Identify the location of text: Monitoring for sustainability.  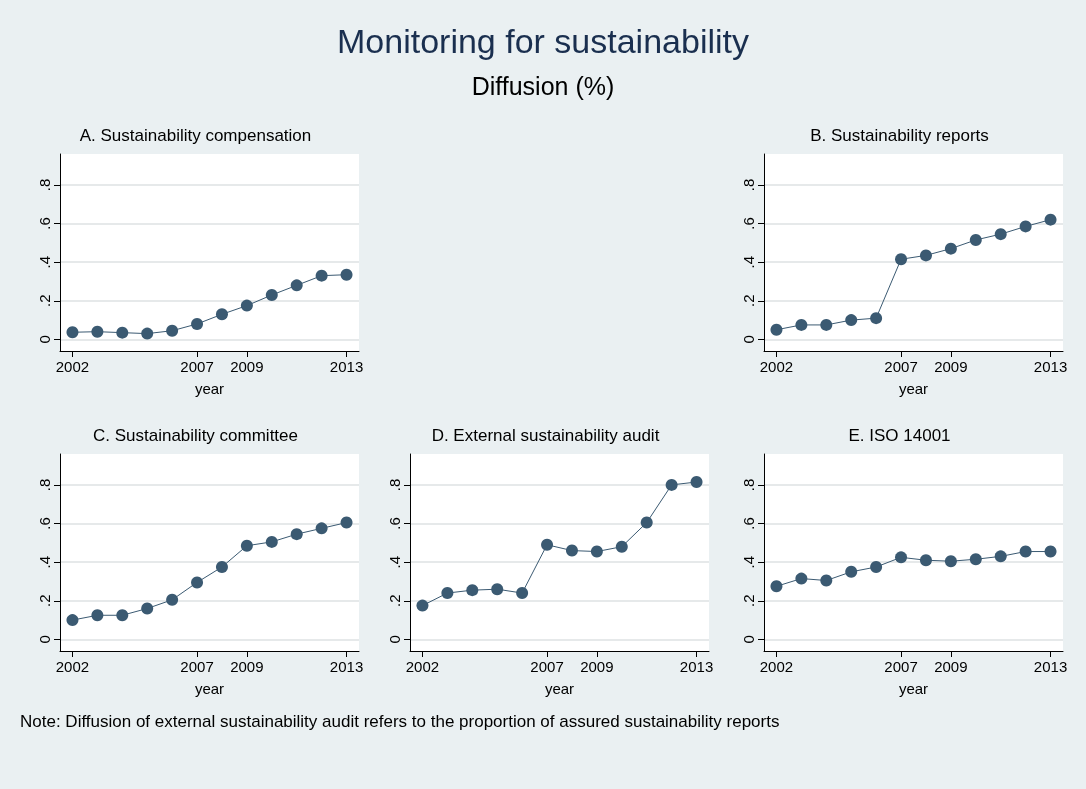
(543, 41).